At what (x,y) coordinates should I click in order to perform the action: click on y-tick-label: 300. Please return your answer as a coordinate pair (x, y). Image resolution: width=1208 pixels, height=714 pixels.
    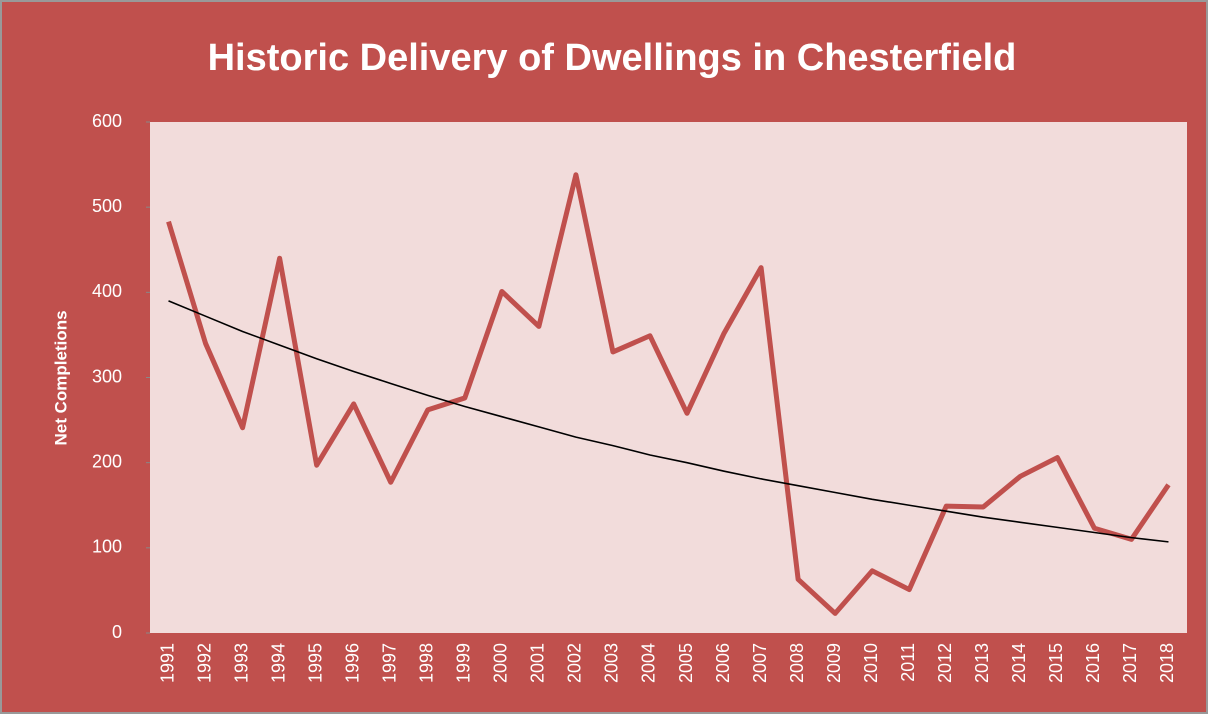
    Looking at the image, I should click on (107, 376).